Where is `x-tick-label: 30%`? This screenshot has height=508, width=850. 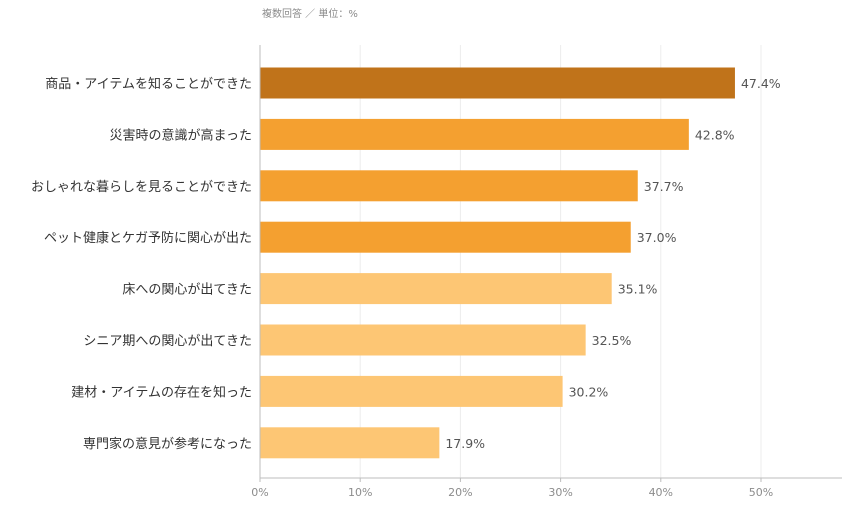
x-tick-label: 30% is located at coordinates (560, 492).